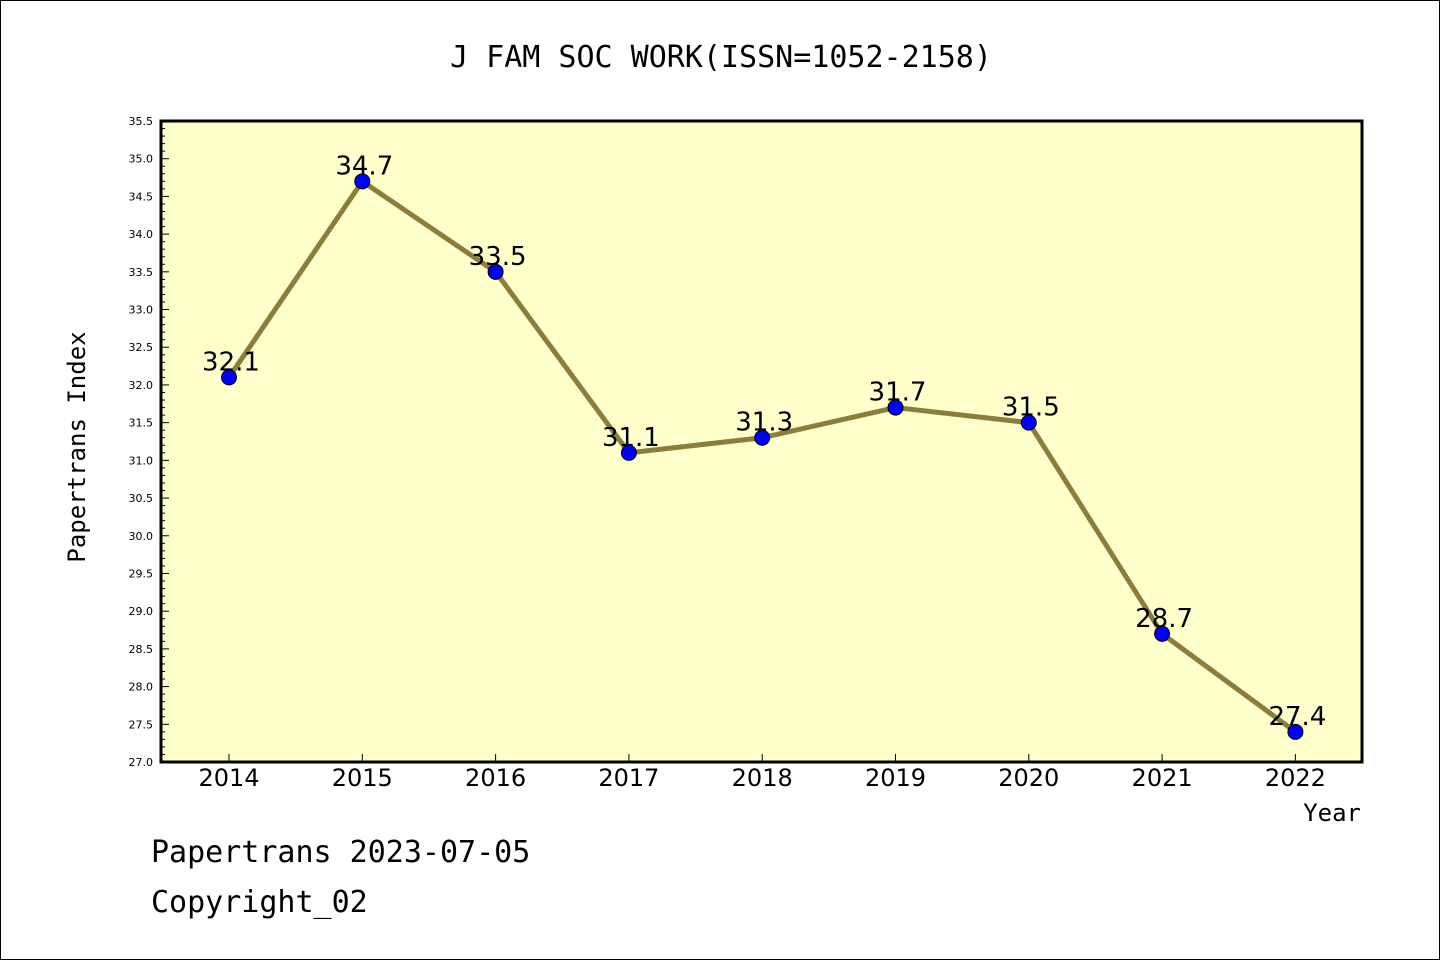  I want to click on y-tick-label: 35.5, so click(141, 121).